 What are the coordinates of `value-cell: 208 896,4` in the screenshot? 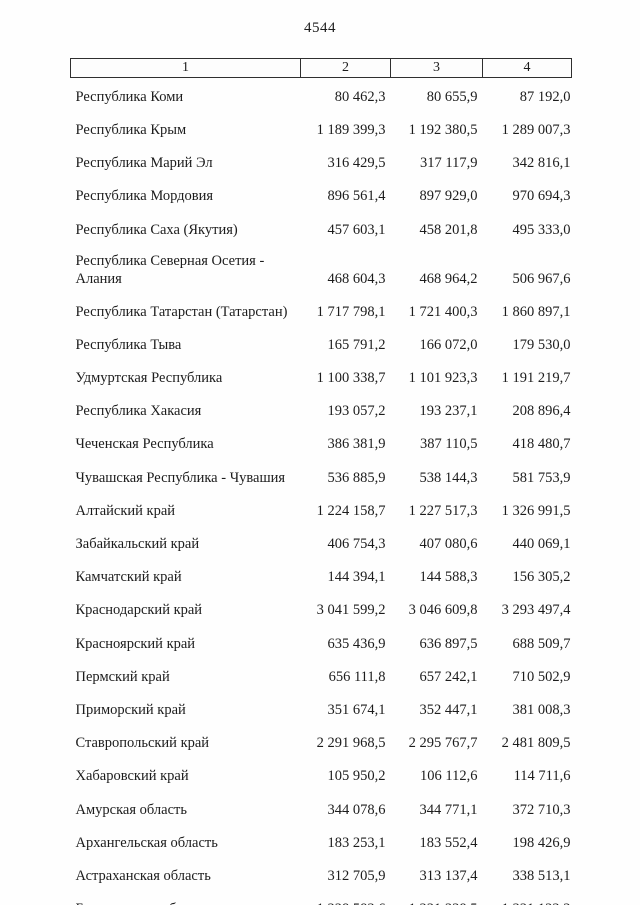 It's located at (541, 411).